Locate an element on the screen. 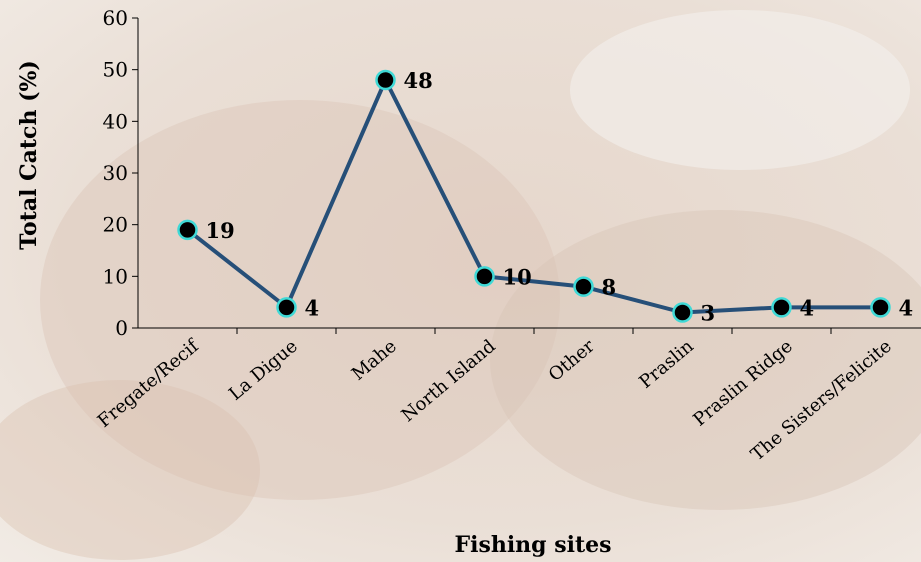  y-axis-title: Total Catch (%) is located at coordinates (29, 155).